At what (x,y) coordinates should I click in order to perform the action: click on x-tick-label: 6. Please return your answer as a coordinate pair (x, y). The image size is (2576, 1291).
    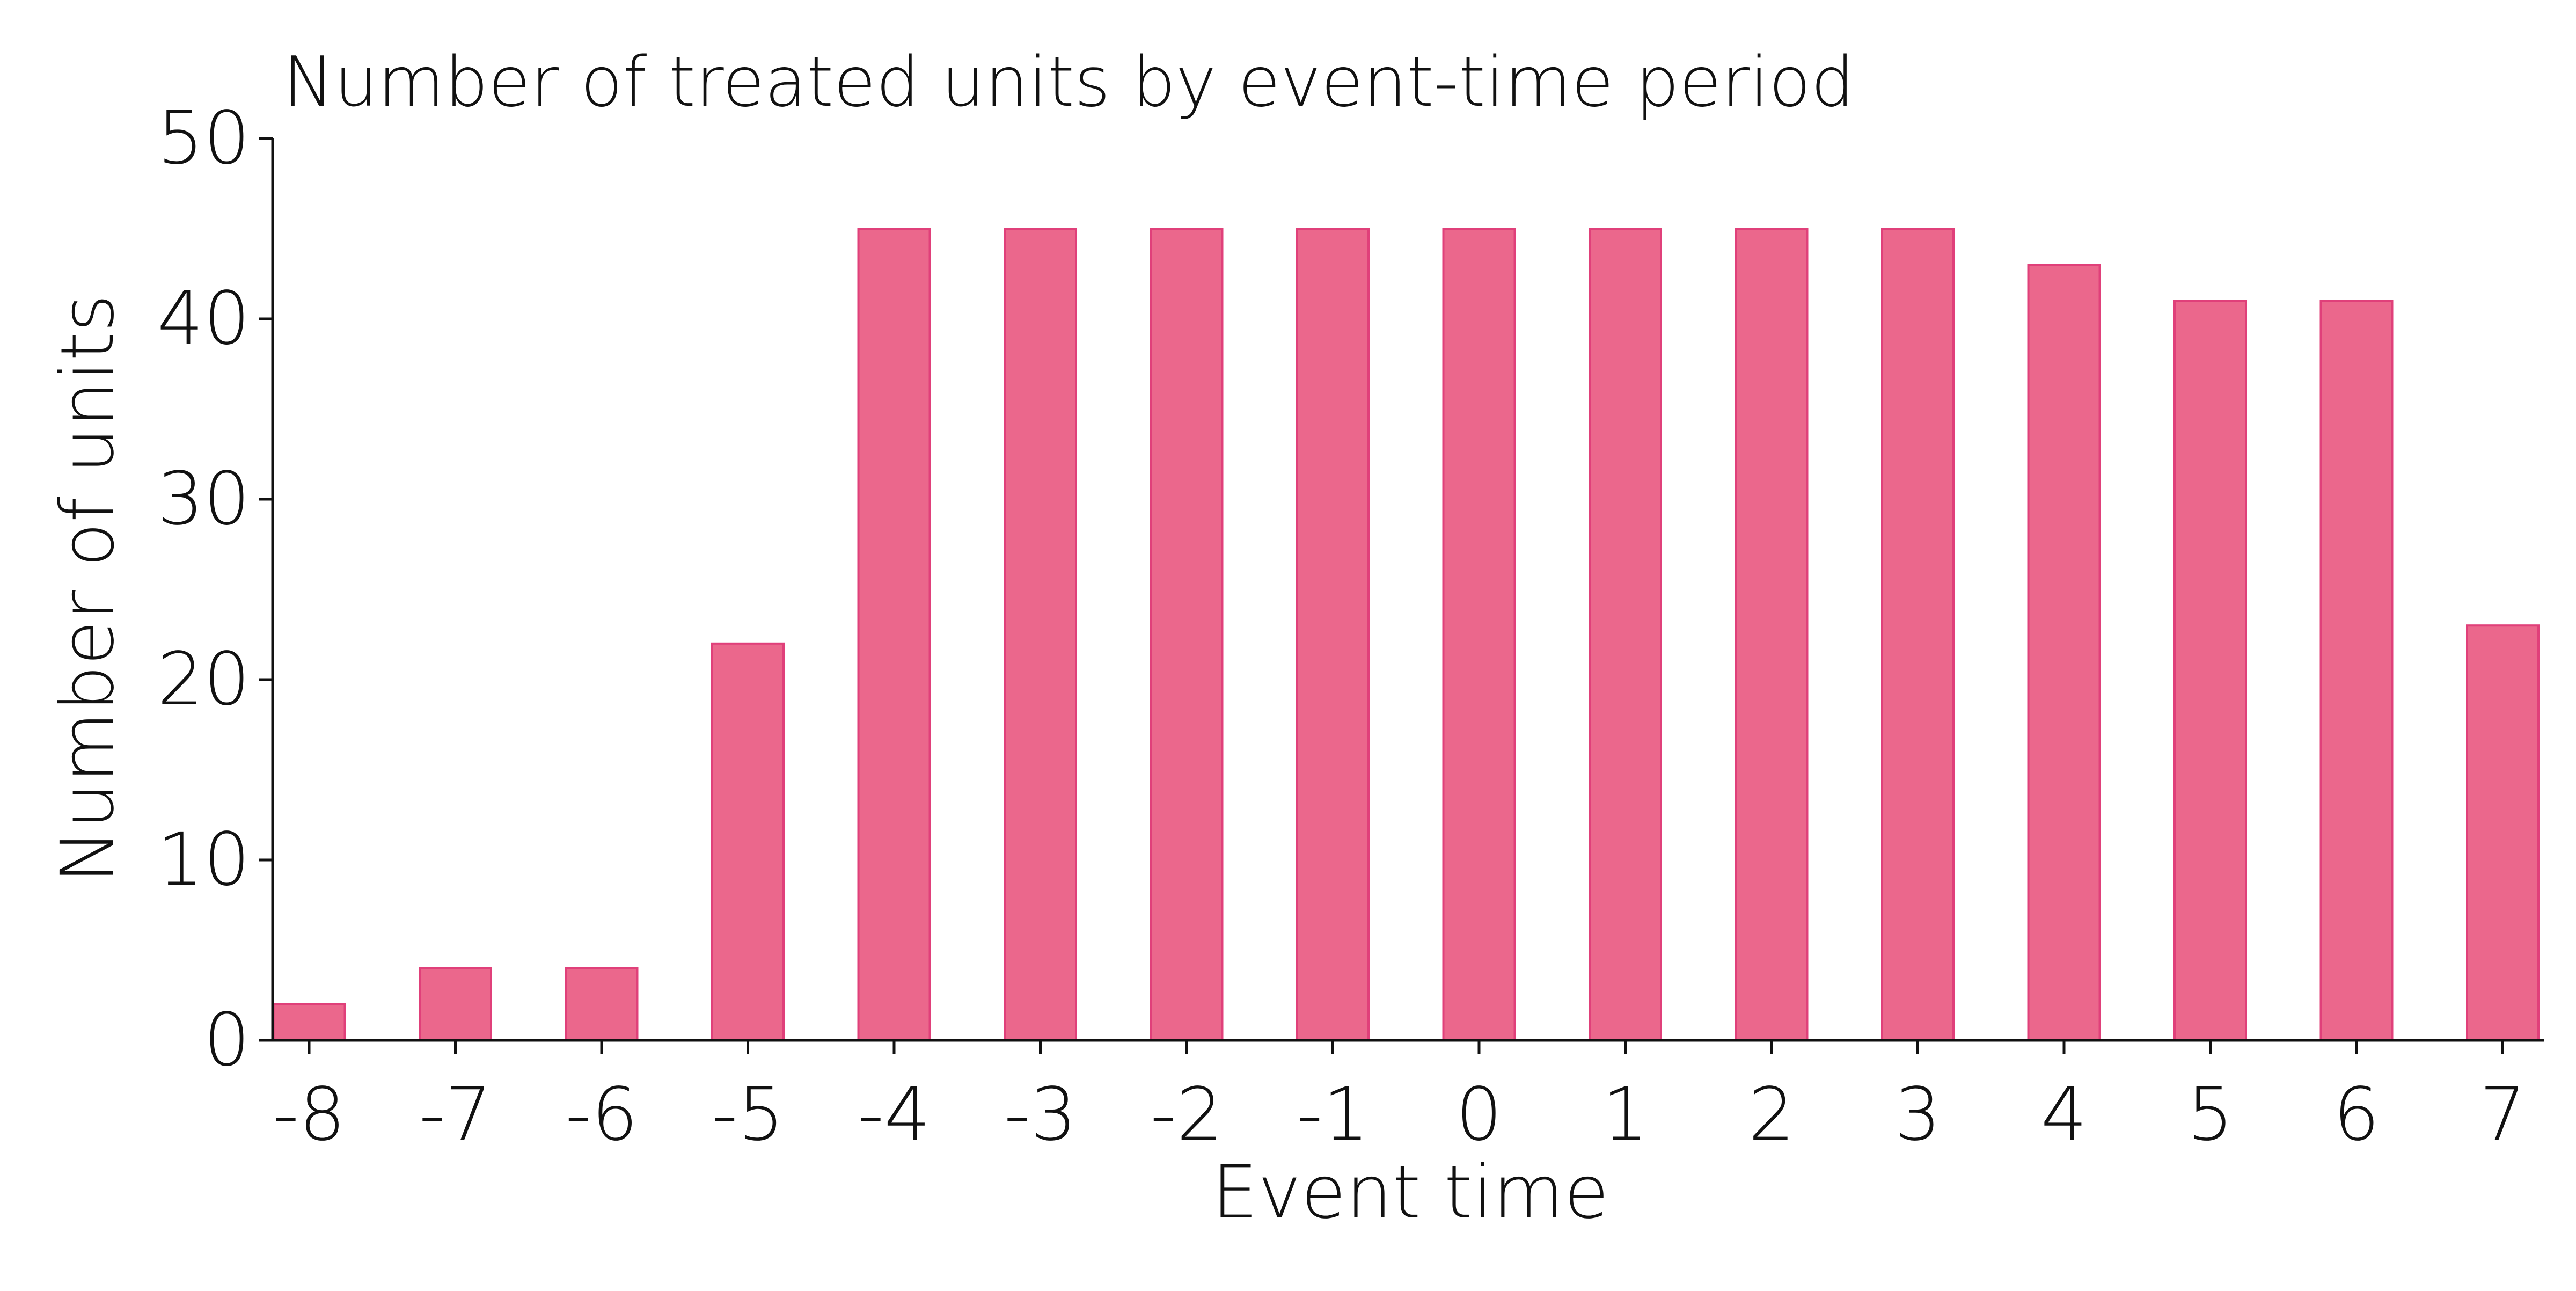
    Looking at the image, I should click on (2356, 1115).